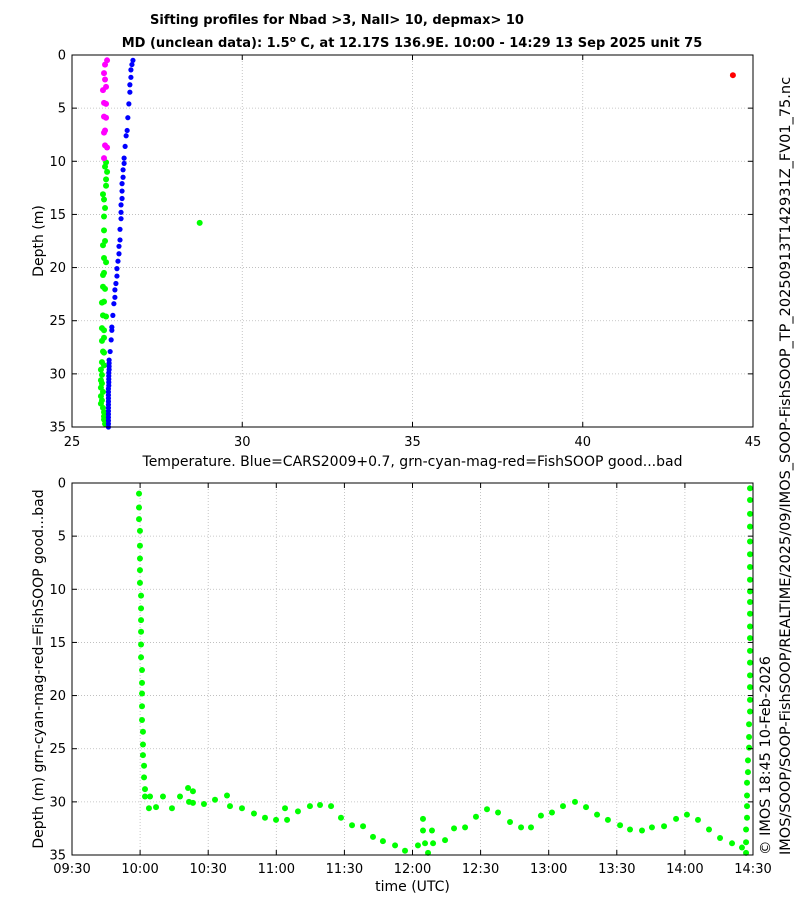 The height and width of the screenshot is (900, 800). What do you see at coordinates (766, 755) in the screenshot?
I see `copyright-annotation: © IMOS 18:45 10-Feb-2026` at bounding box center [766, 755].